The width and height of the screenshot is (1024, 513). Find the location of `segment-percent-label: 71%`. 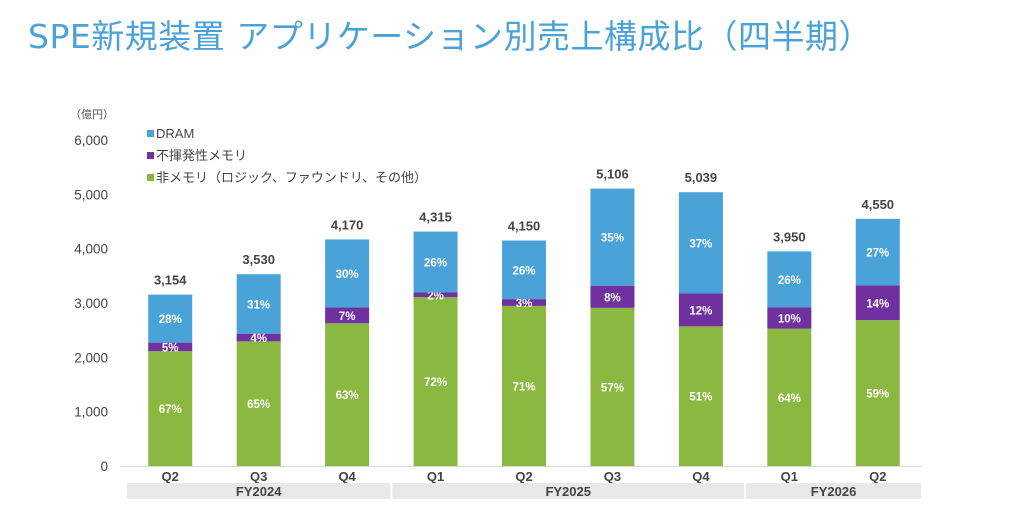

segment-percent-label: 71% is located at coordinates (523, 387).